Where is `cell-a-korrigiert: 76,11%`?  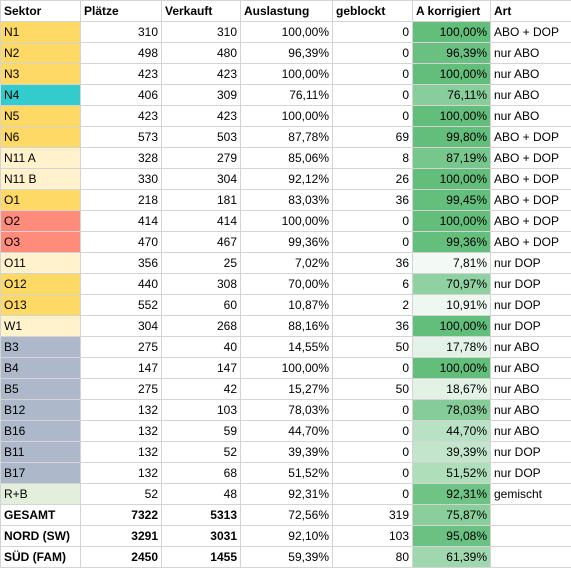
cell-a-korrigiert: 76,11% is located at coordinates (452, 95).